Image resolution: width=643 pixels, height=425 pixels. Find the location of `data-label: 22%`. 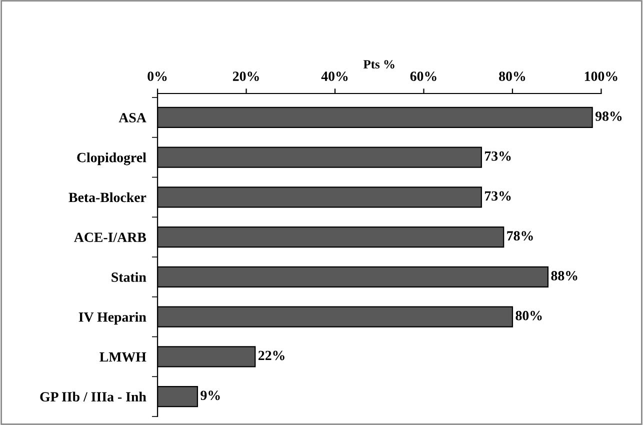

data-label: 22% is located at coordinates (271, 355).